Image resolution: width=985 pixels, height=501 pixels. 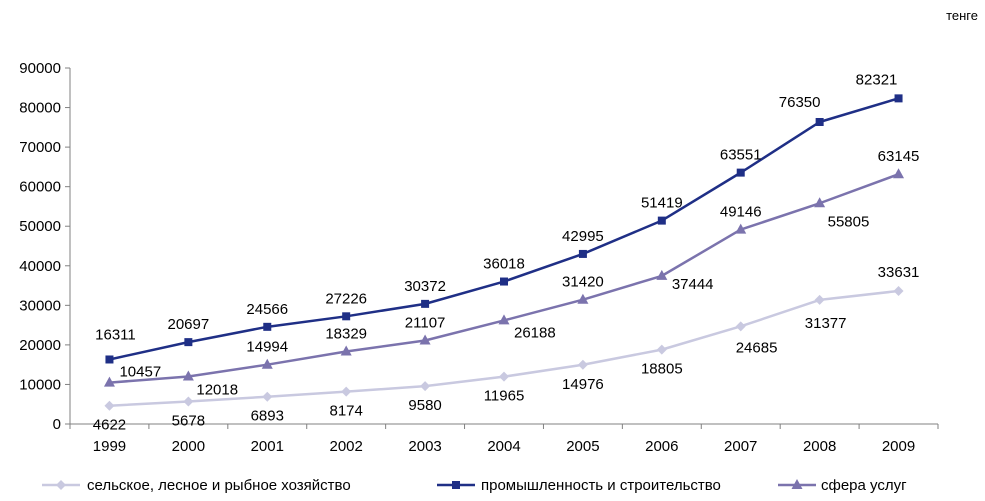 I want to click on data-label: 55805, so click(x=849, y=221).